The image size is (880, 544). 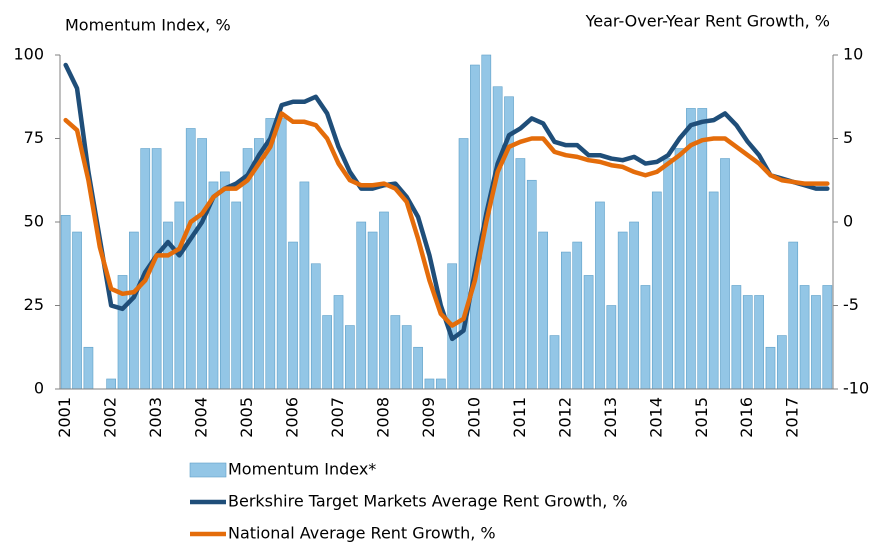 I want to click on y-tick-label: 50, so click(x=34, y=221).